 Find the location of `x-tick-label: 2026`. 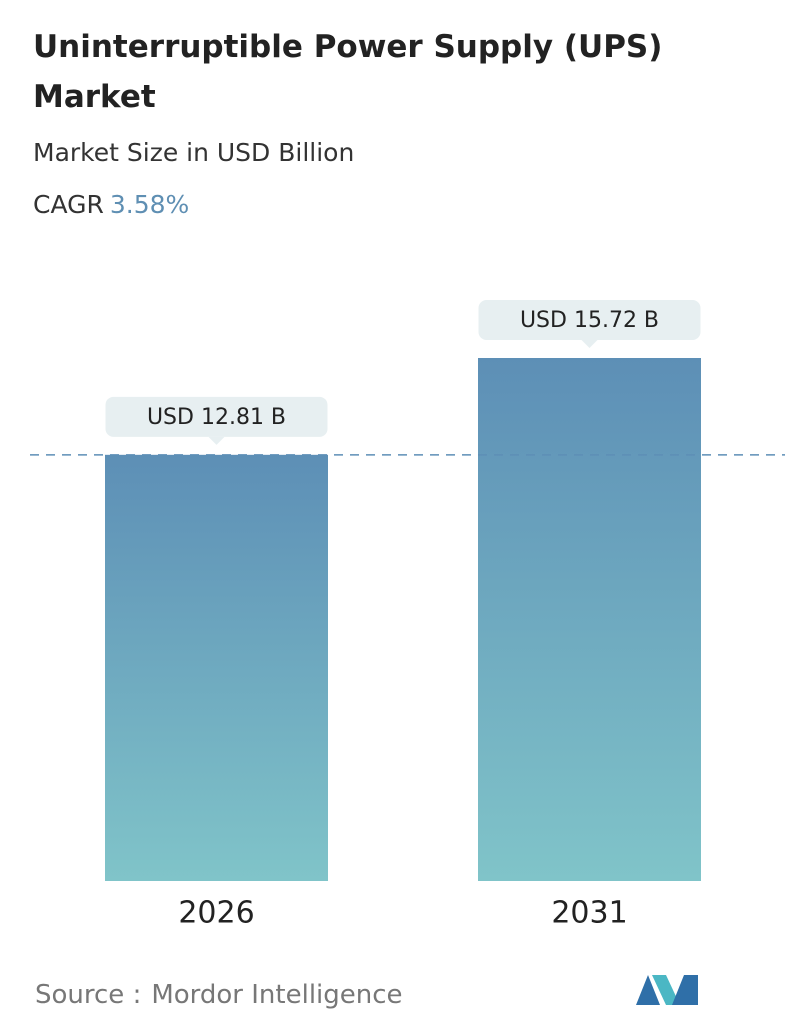

x-tick-label: 2026 is located at coordinates (216, 913).